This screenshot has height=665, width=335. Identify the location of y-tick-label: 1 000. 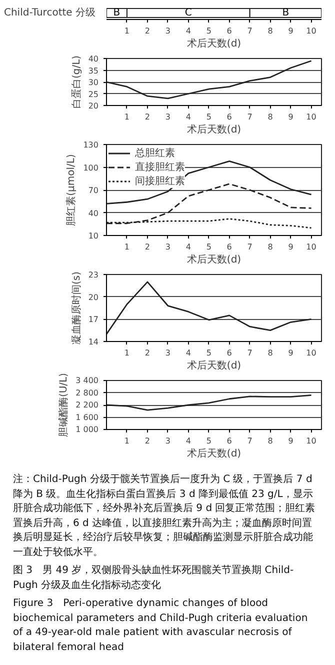
(87, 429).